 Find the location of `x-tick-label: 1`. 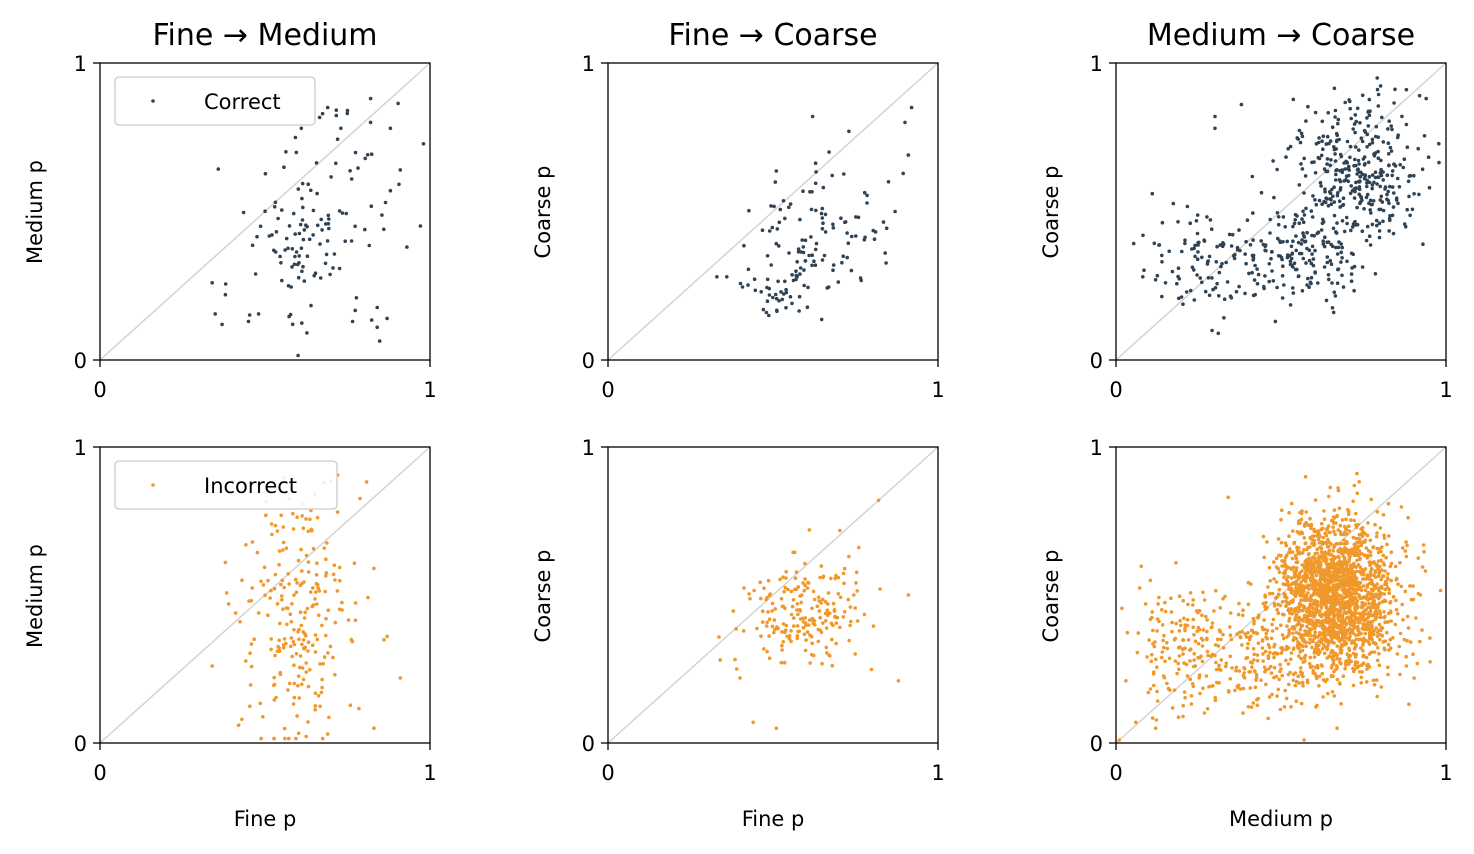

x-tick-label: 1 is located at coordinates (1445, 390).